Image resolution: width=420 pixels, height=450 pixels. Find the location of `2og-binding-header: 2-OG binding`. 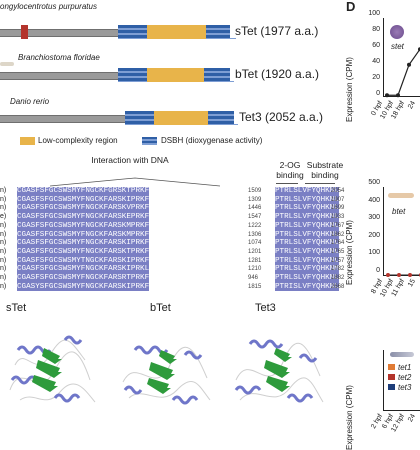

2og-binding-header: 2-OG binding is located at coordinates (290, 170).